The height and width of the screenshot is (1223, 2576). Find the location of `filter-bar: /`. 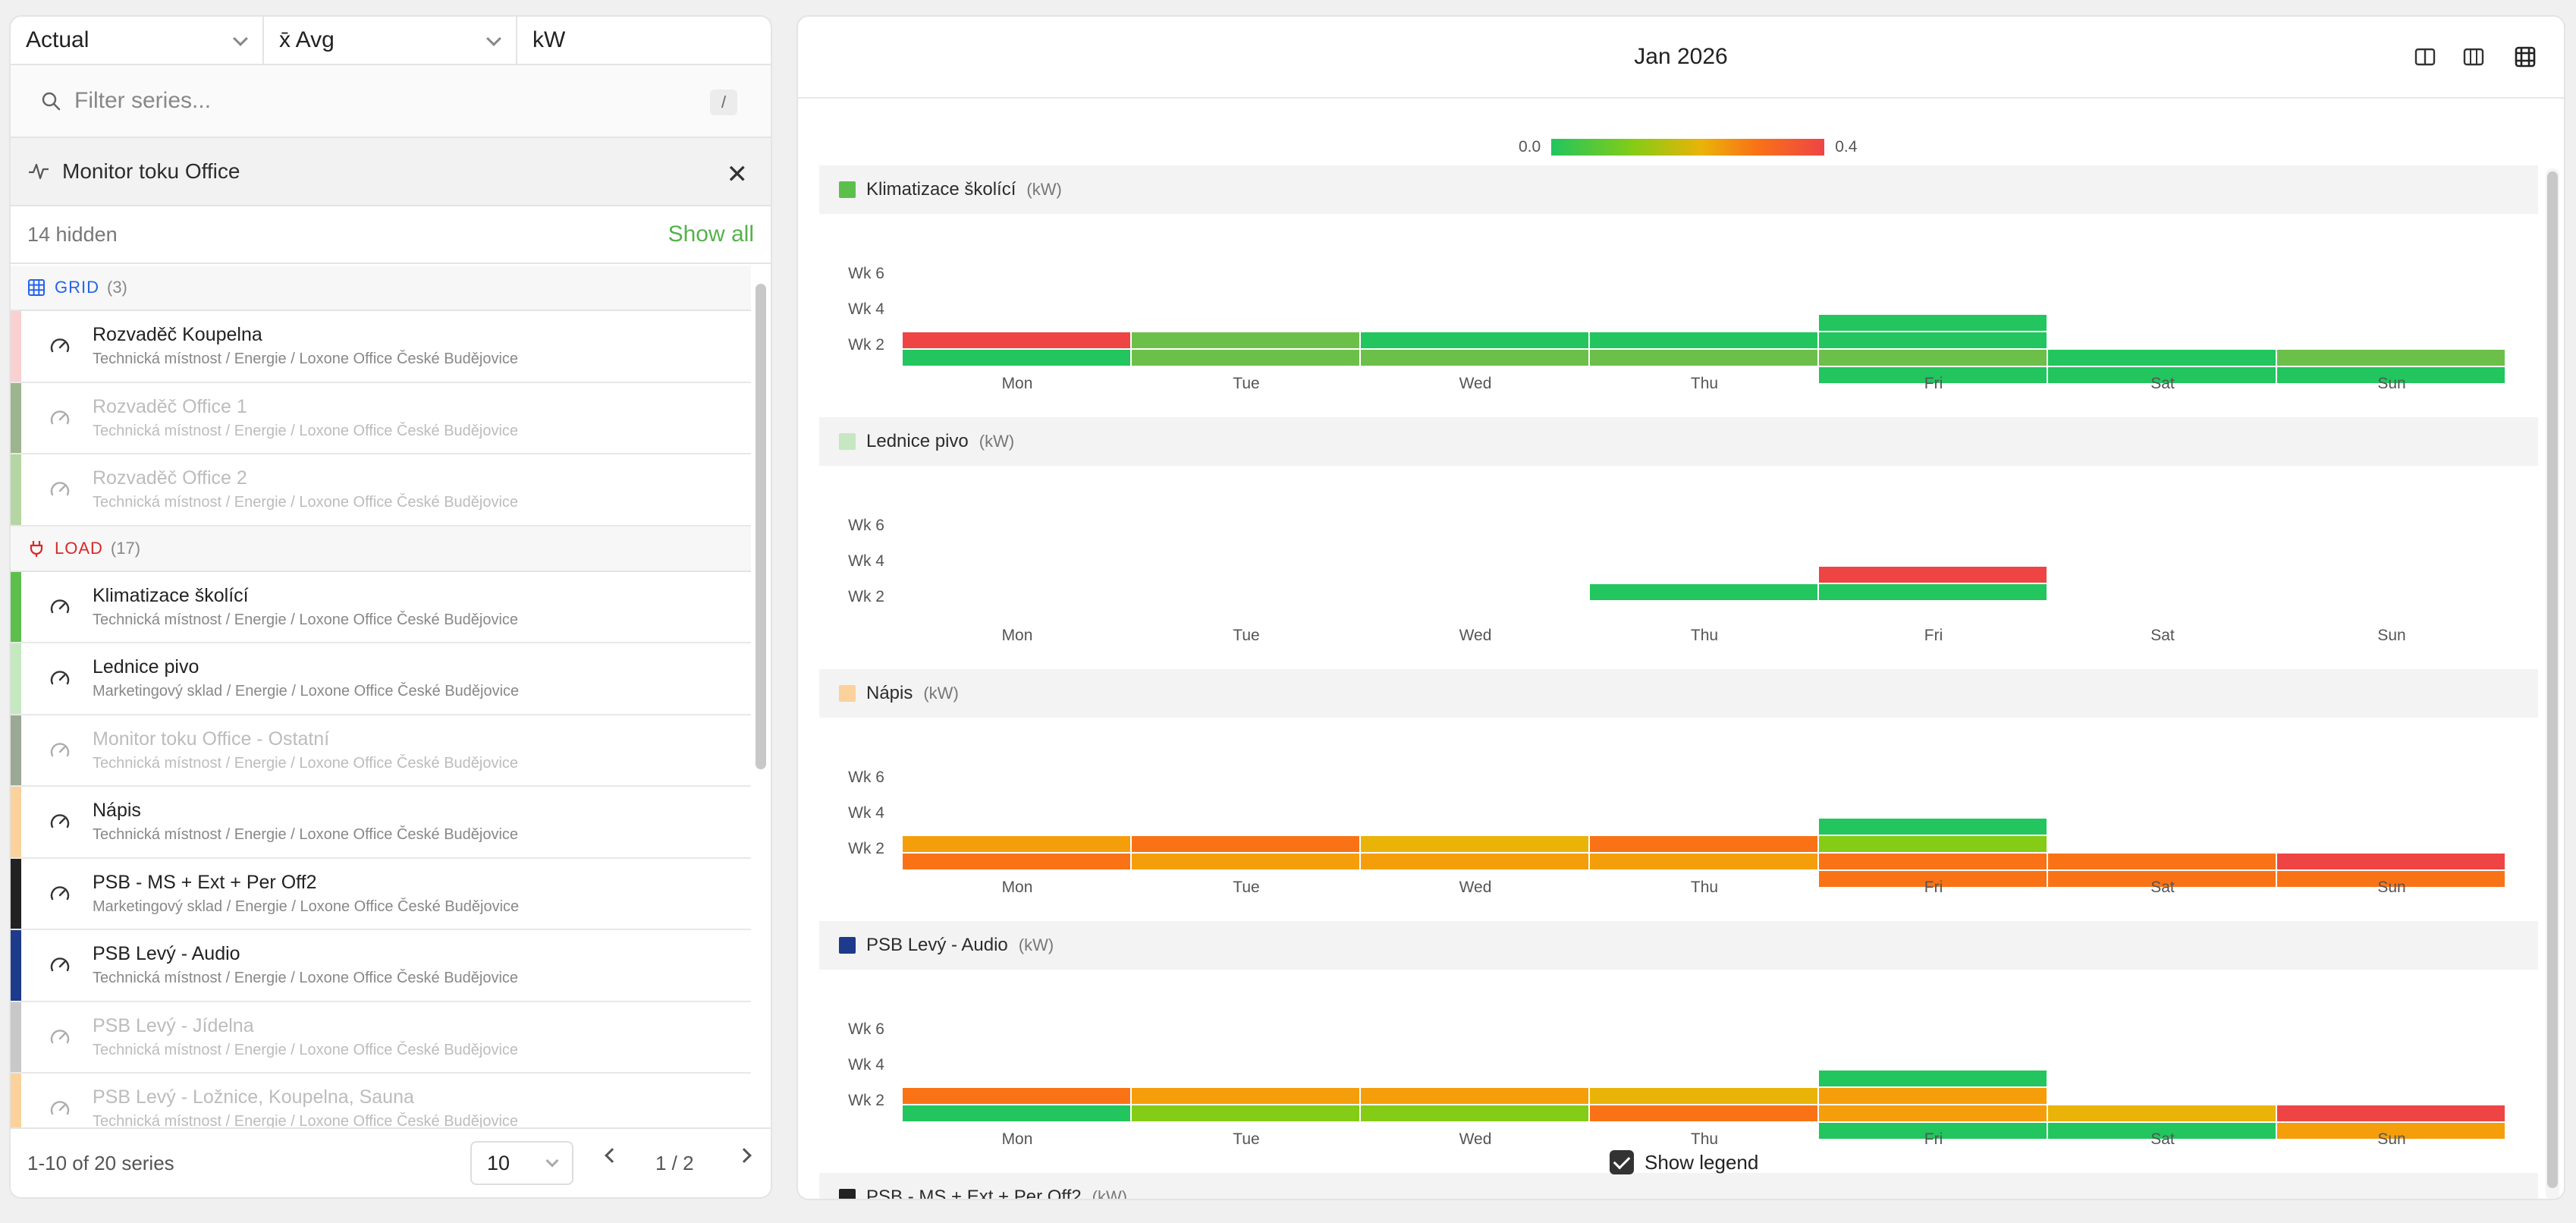

filter-bar: / is located at coordinates (391, 101).